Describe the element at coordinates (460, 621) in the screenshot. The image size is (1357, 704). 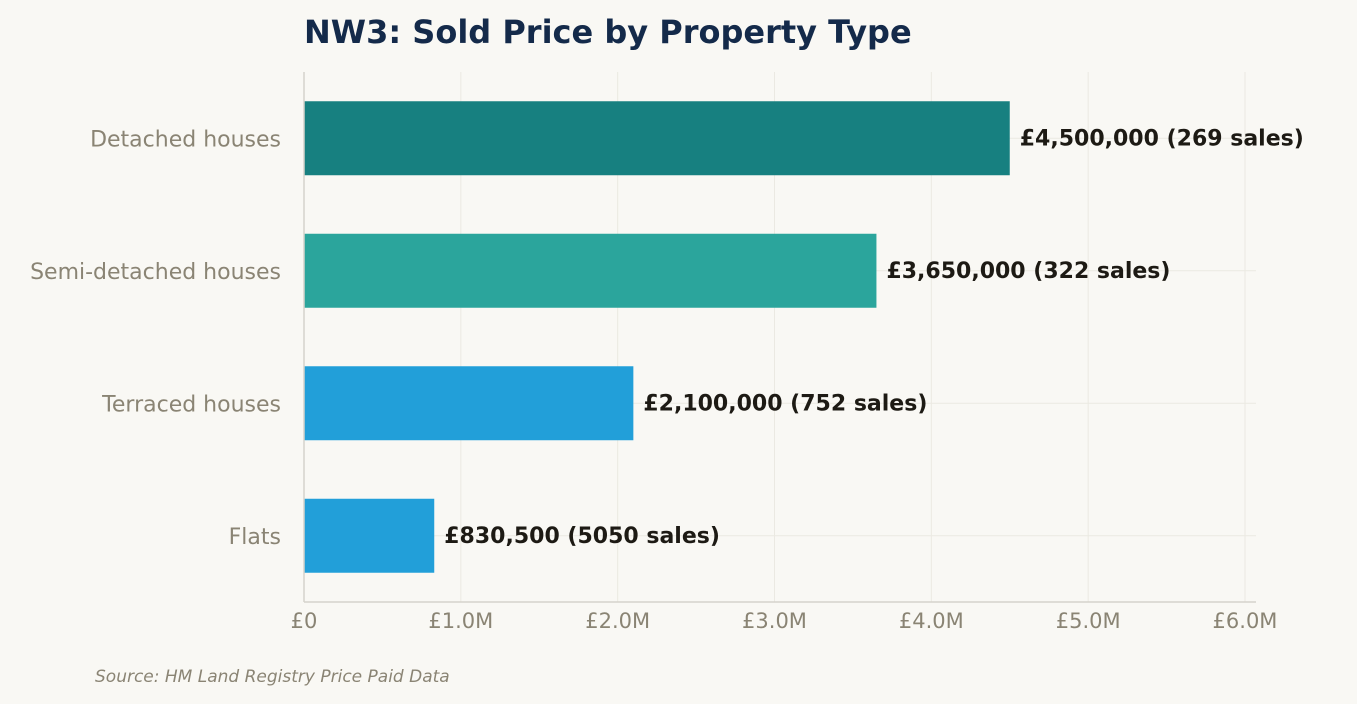
I see `x-tick-label: £1.0M` at that location.